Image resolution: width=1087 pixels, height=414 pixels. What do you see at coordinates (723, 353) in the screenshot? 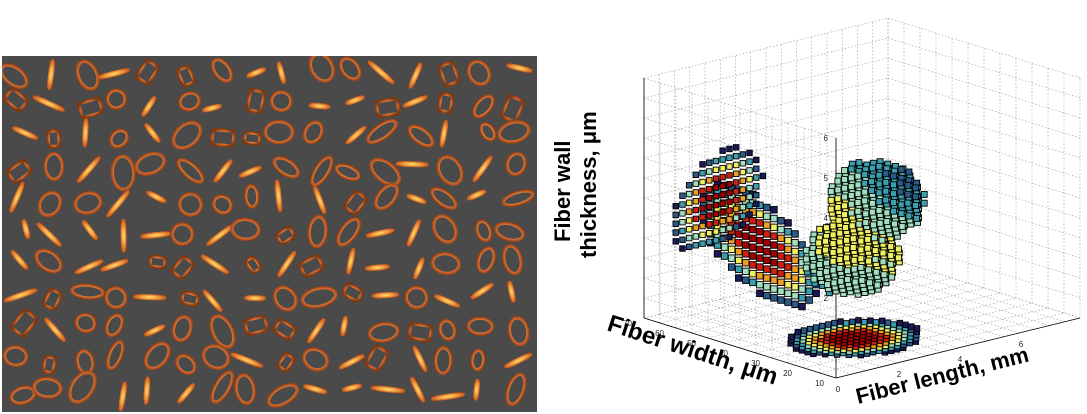
I see `y-tick-label: 40` at bounding box center [723, 353].